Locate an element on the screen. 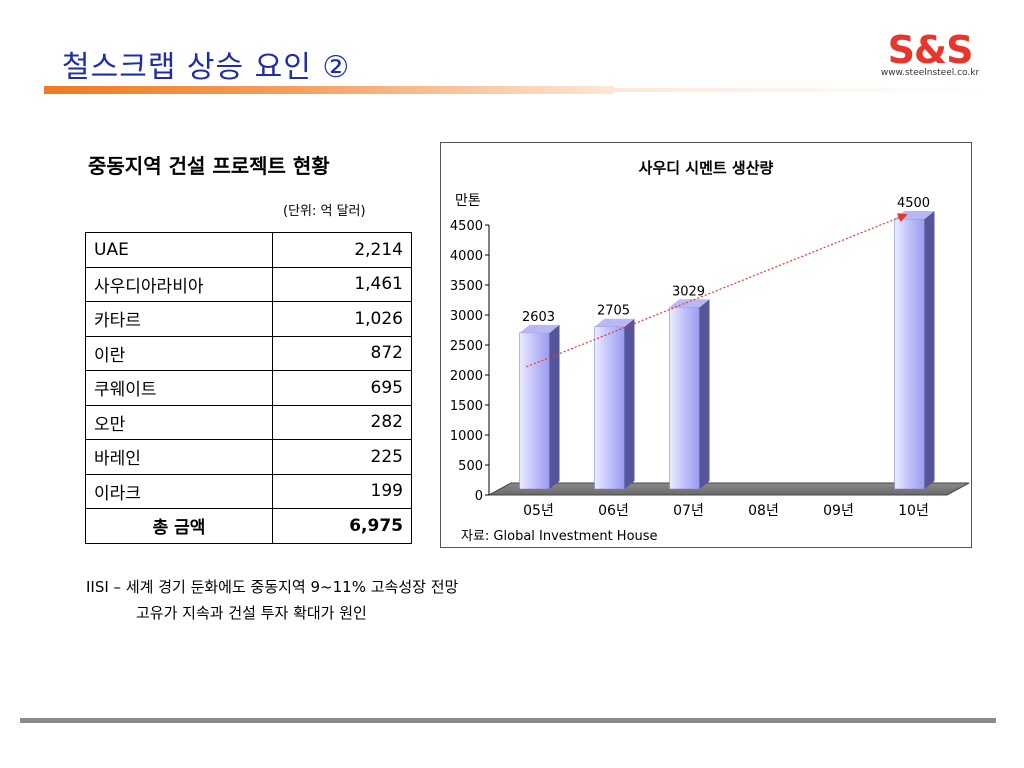  title-underline is located at coordinates (329, 90).